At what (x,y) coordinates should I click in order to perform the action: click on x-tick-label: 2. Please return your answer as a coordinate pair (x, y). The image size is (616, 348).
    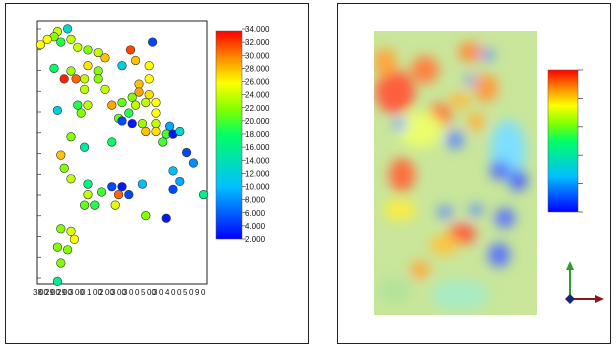
    Looking at the image, I should click on (101, 292).